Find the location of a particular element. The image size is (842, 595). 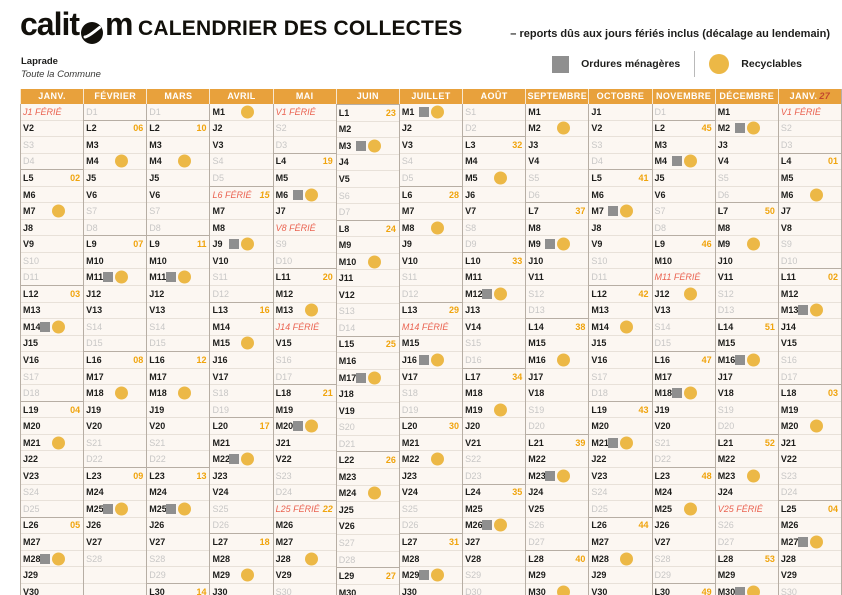

day-cell: J12 is located at coordinates (683, 293).